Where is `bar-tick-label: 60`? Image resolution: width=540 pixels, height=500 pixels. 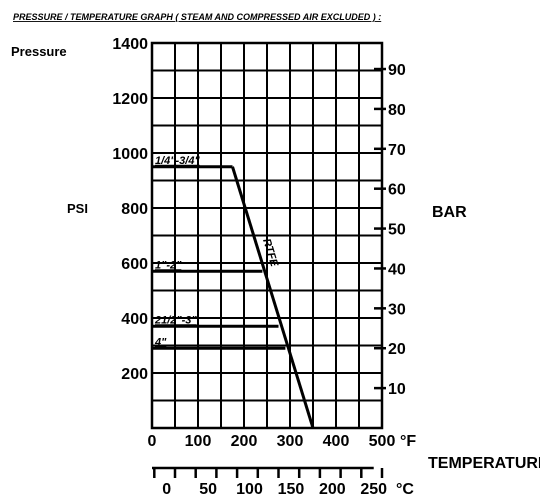
bar-tick-label: 60 is located at coordinates (397, 190).